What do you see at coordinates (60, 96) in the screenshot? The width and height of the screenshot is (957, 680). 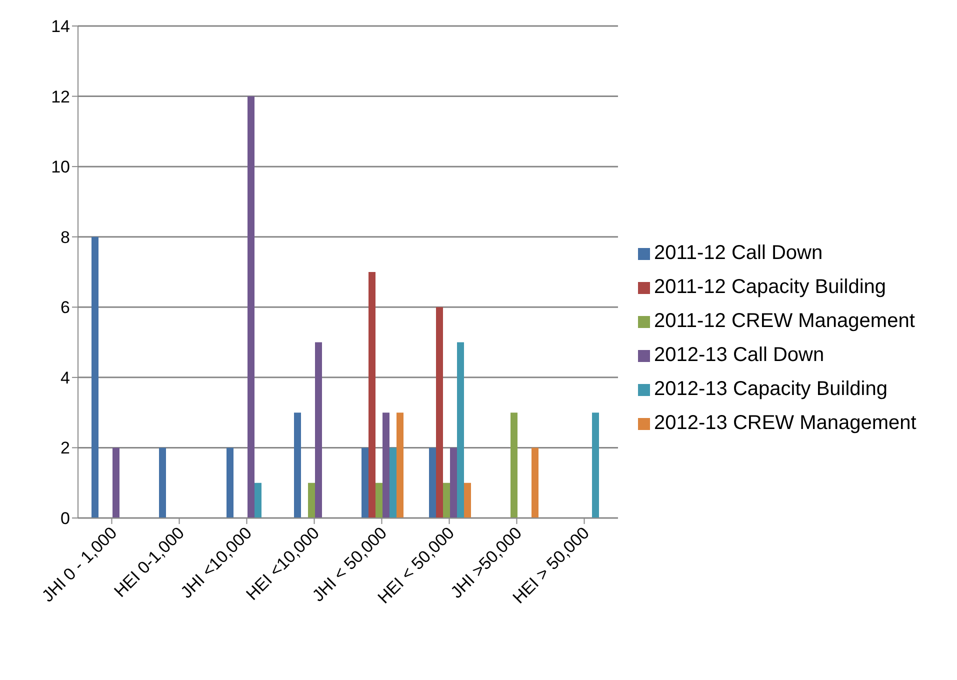 I see `y-tick-label: 12` at bounding box center [60, 96].